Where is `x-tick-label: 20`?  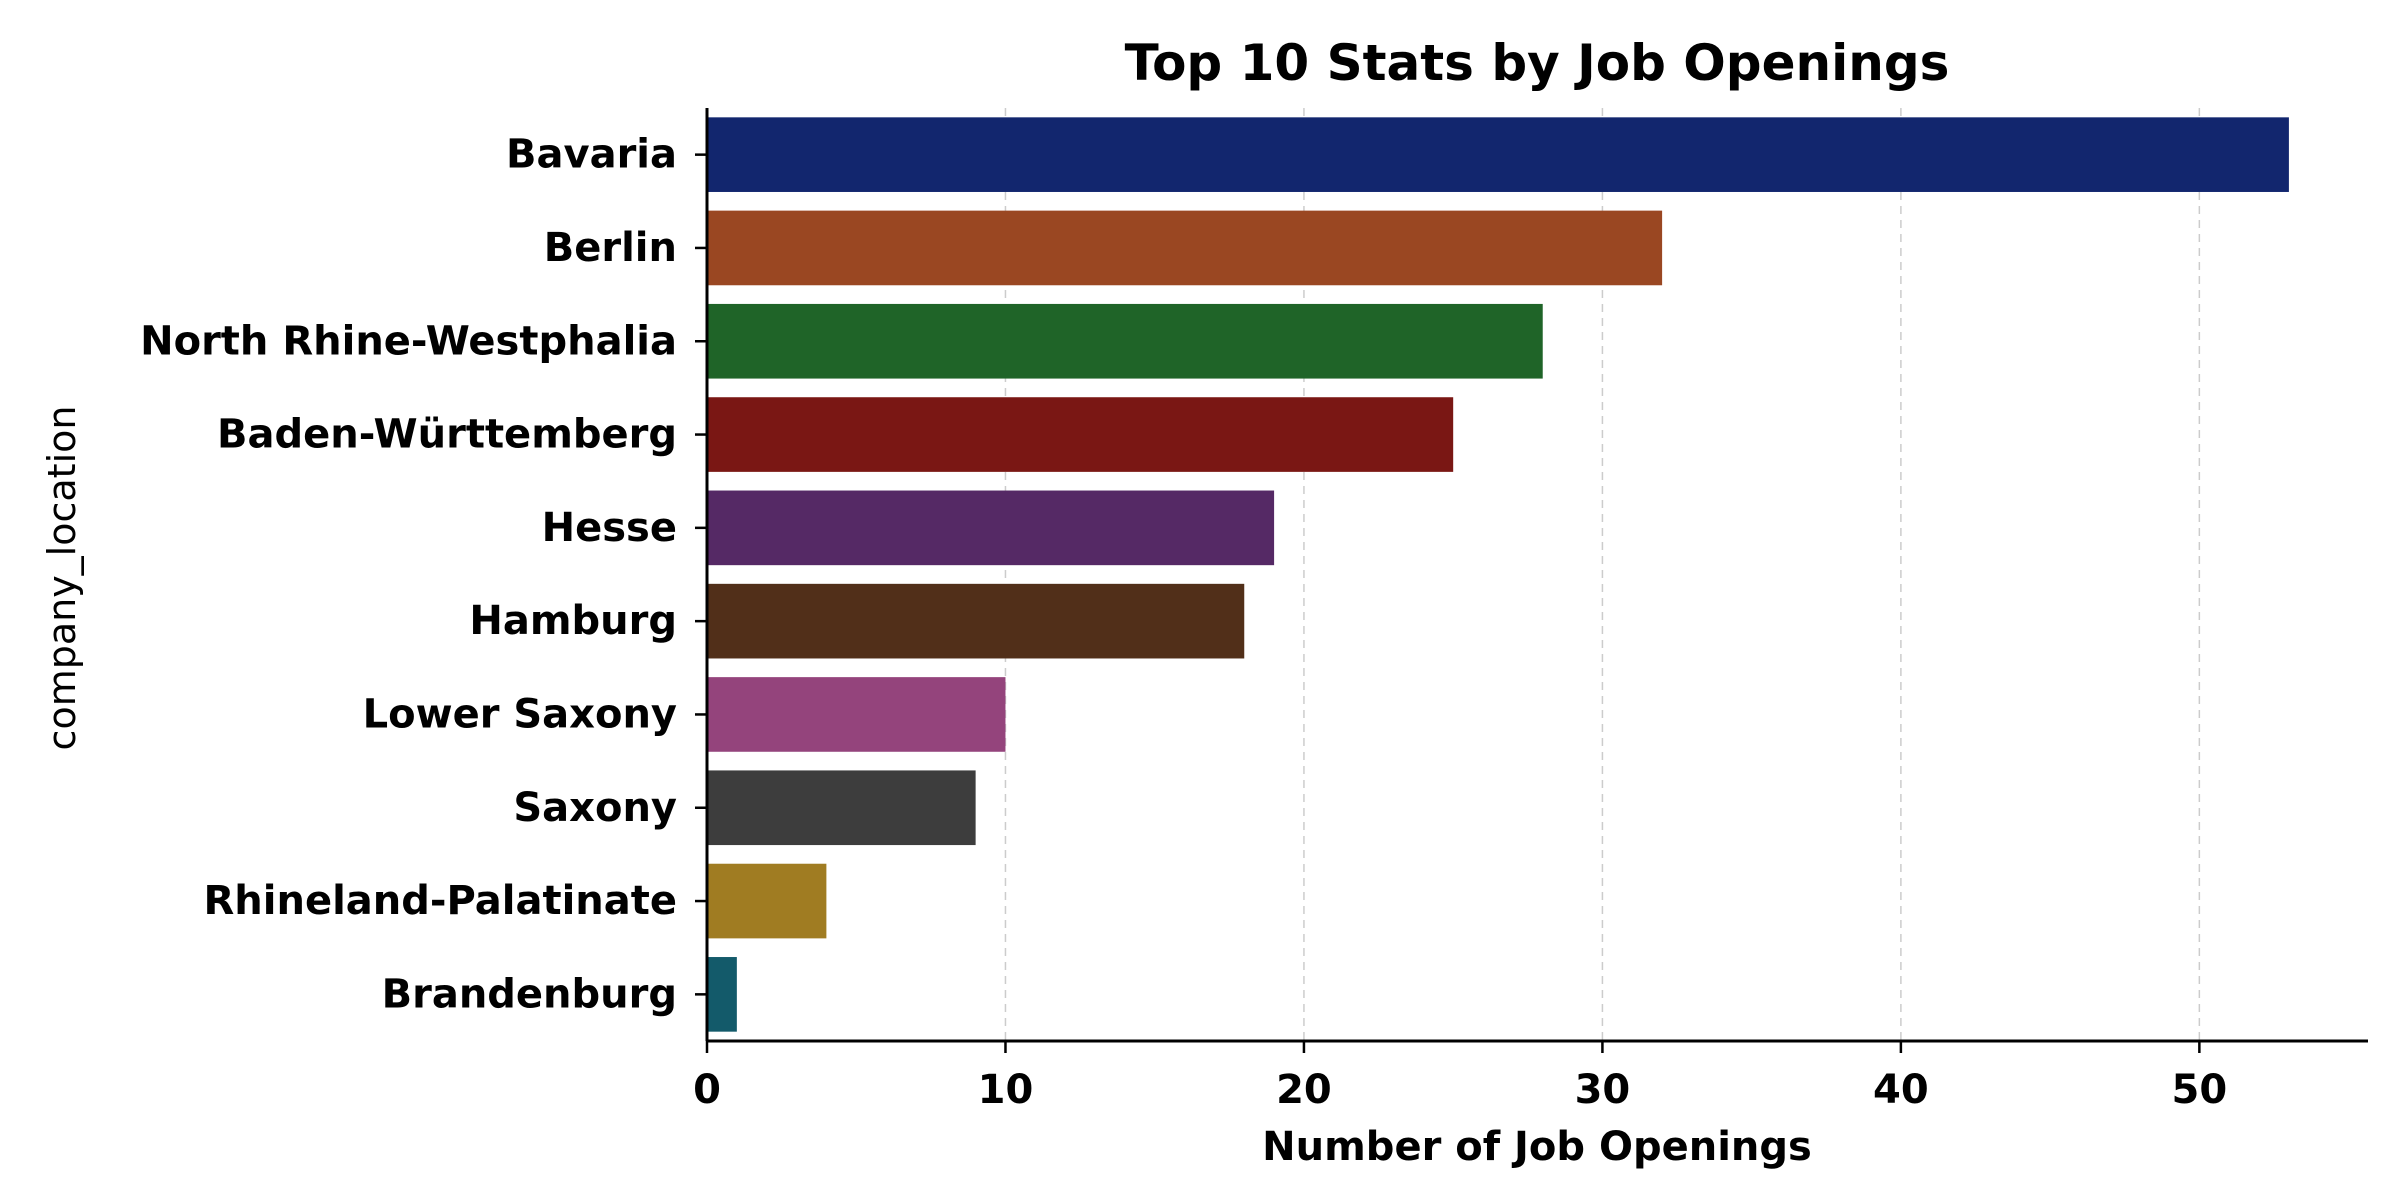 x-tick-label: 20 is located at coordinates (1304, 1090).